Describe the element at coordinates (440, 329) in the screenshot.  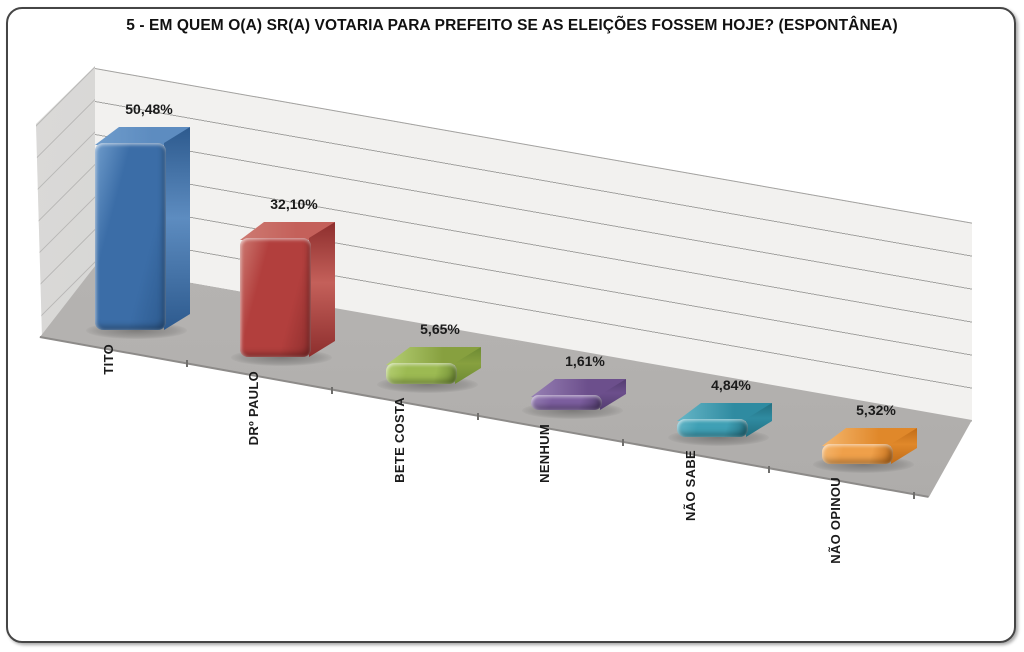
I see `bar-value-label: 5,65%` at that location.